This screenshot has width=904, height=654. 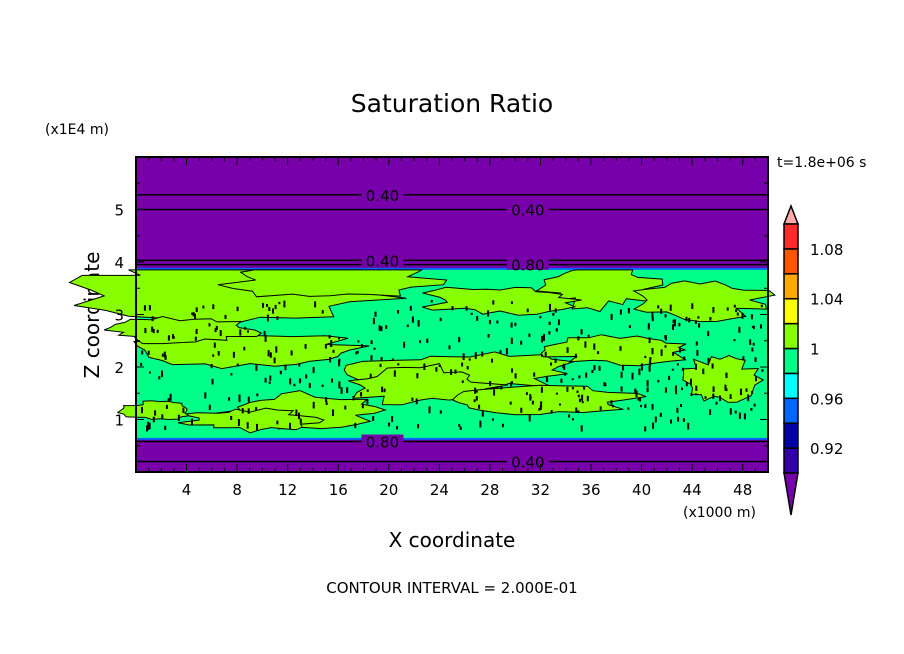 I want to click on y-tick-label: 4, so click(x=119, y=263).